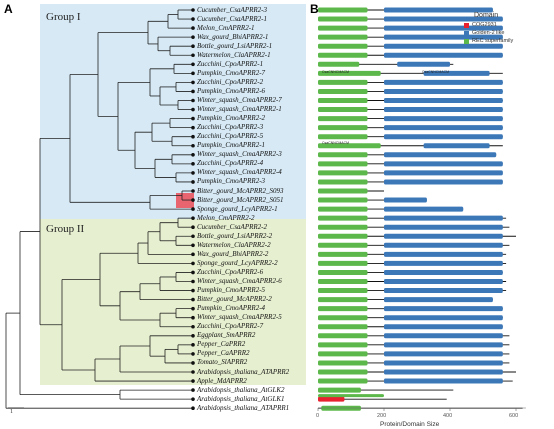 The width and height of the screenshot is (554, 429). I want to click on leaf-label: Tomato_SlAPRR2, so click(222, 362).